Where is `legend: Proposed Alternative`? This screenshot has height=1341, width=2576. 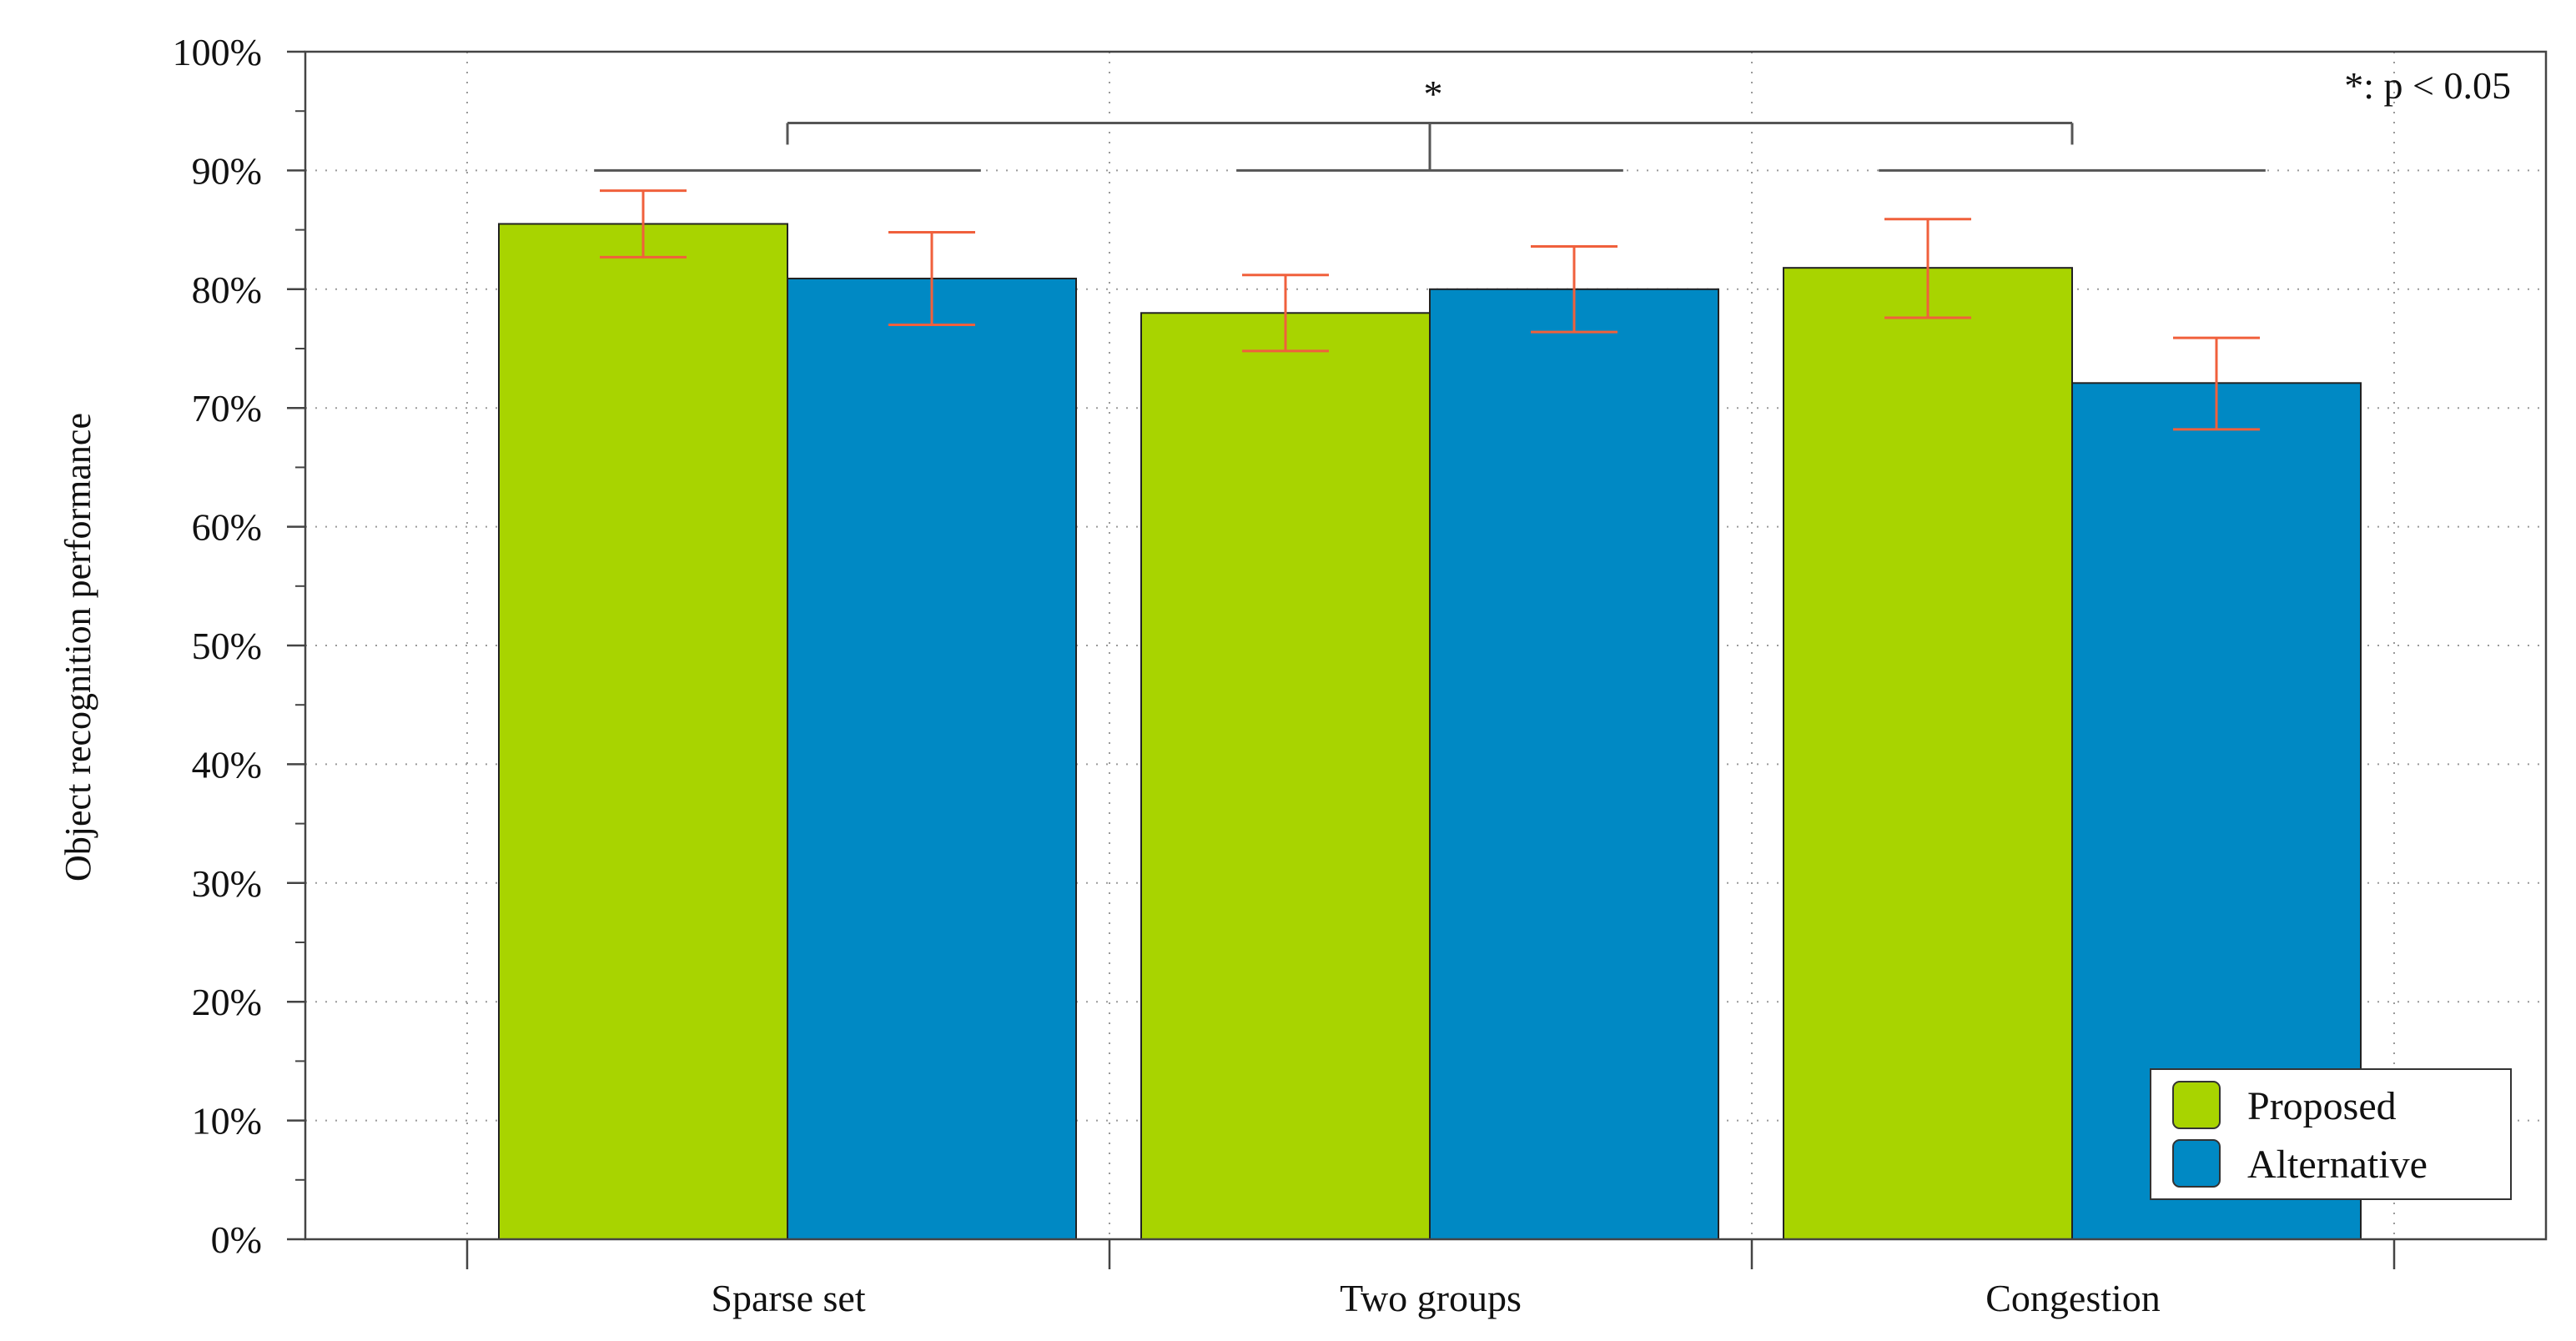 legend: Proposed Alternative is located at coordinates (2331, 1134).